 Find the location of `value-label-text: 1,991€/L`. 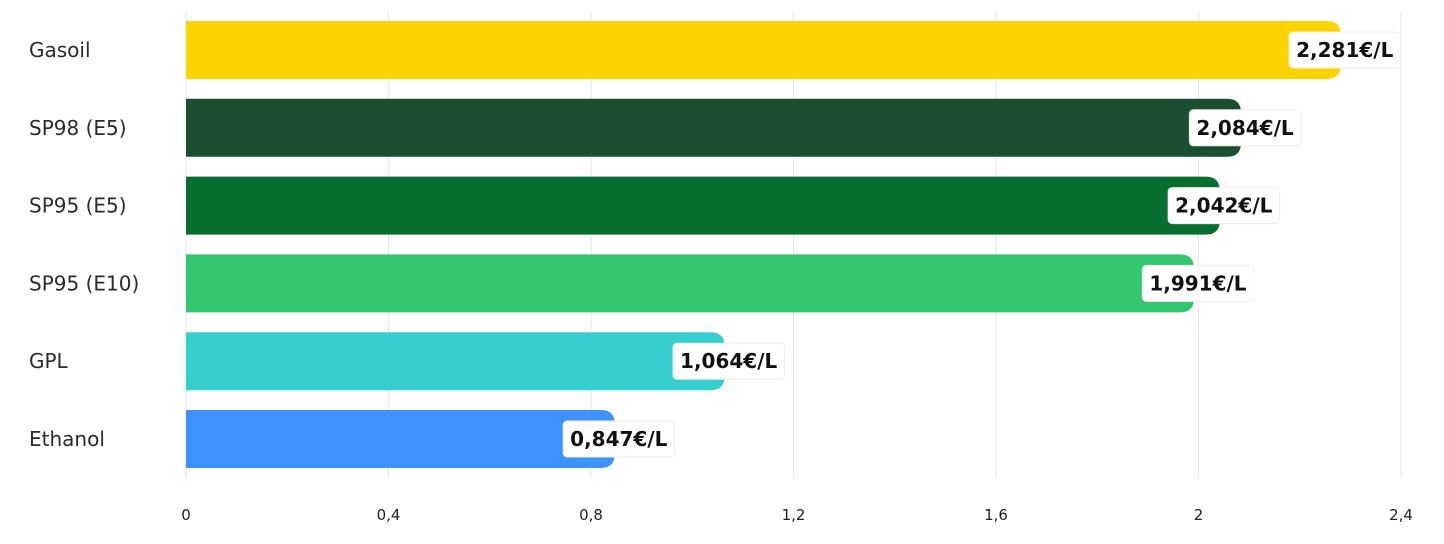

value-label-text: 1,991€/L is located at coordinates (1197, 283).